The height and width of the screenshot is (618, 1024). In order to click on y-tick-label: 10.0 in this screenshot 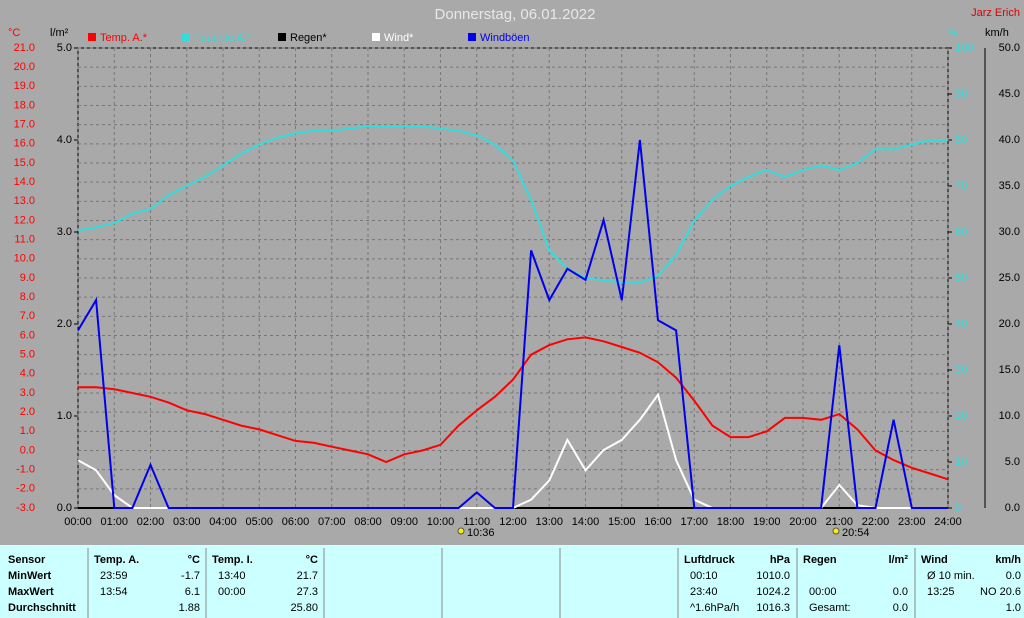, I will do `click(24, 259)`.